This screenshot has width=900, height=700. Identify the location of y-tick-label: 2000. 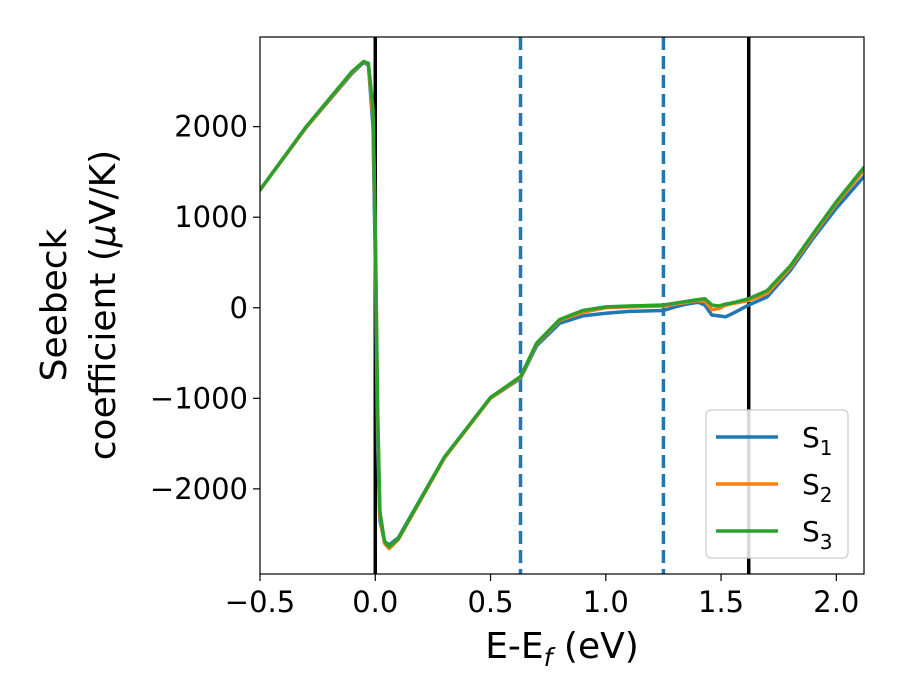
(211, 127).